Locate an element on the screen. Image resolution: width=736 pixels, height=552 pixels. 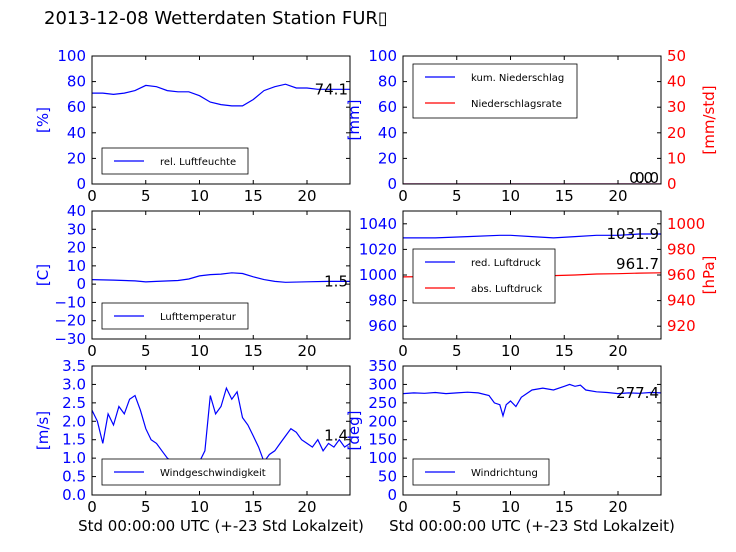
legend-label-precip-0: kum. Niederschlag is located at coordinates (517, 78).